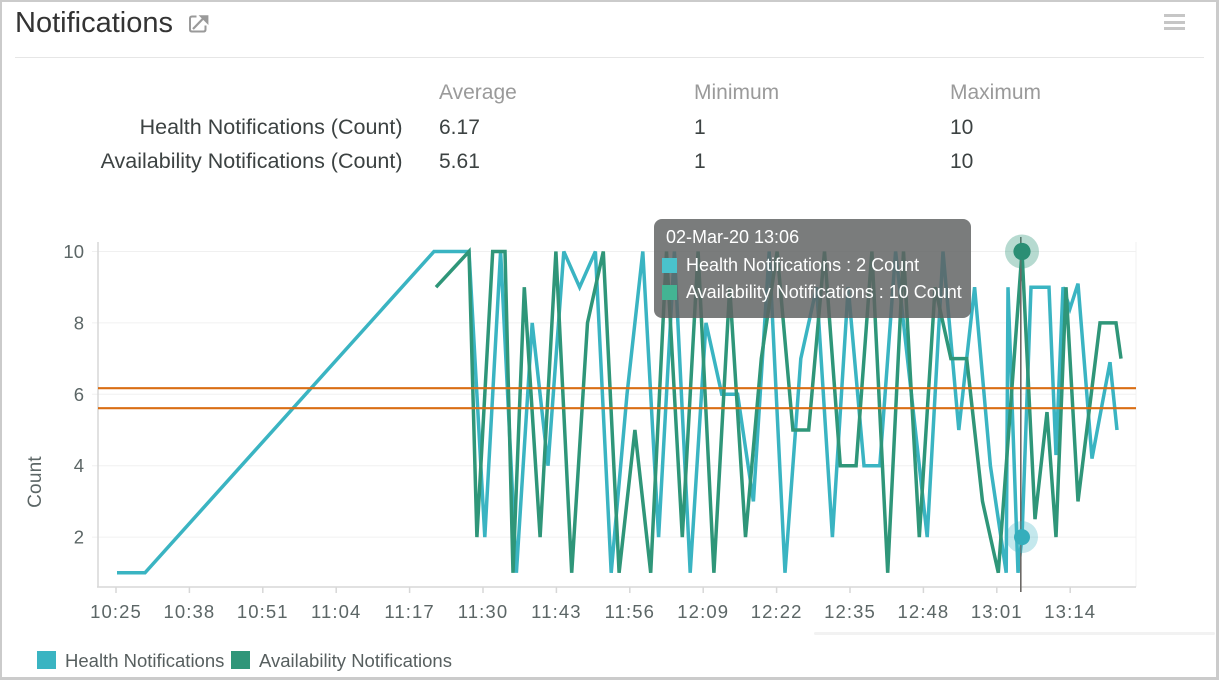  Describe the element at coordinates (556, 611) in the screenshot. I see `svg-text: 11:43` at that location.